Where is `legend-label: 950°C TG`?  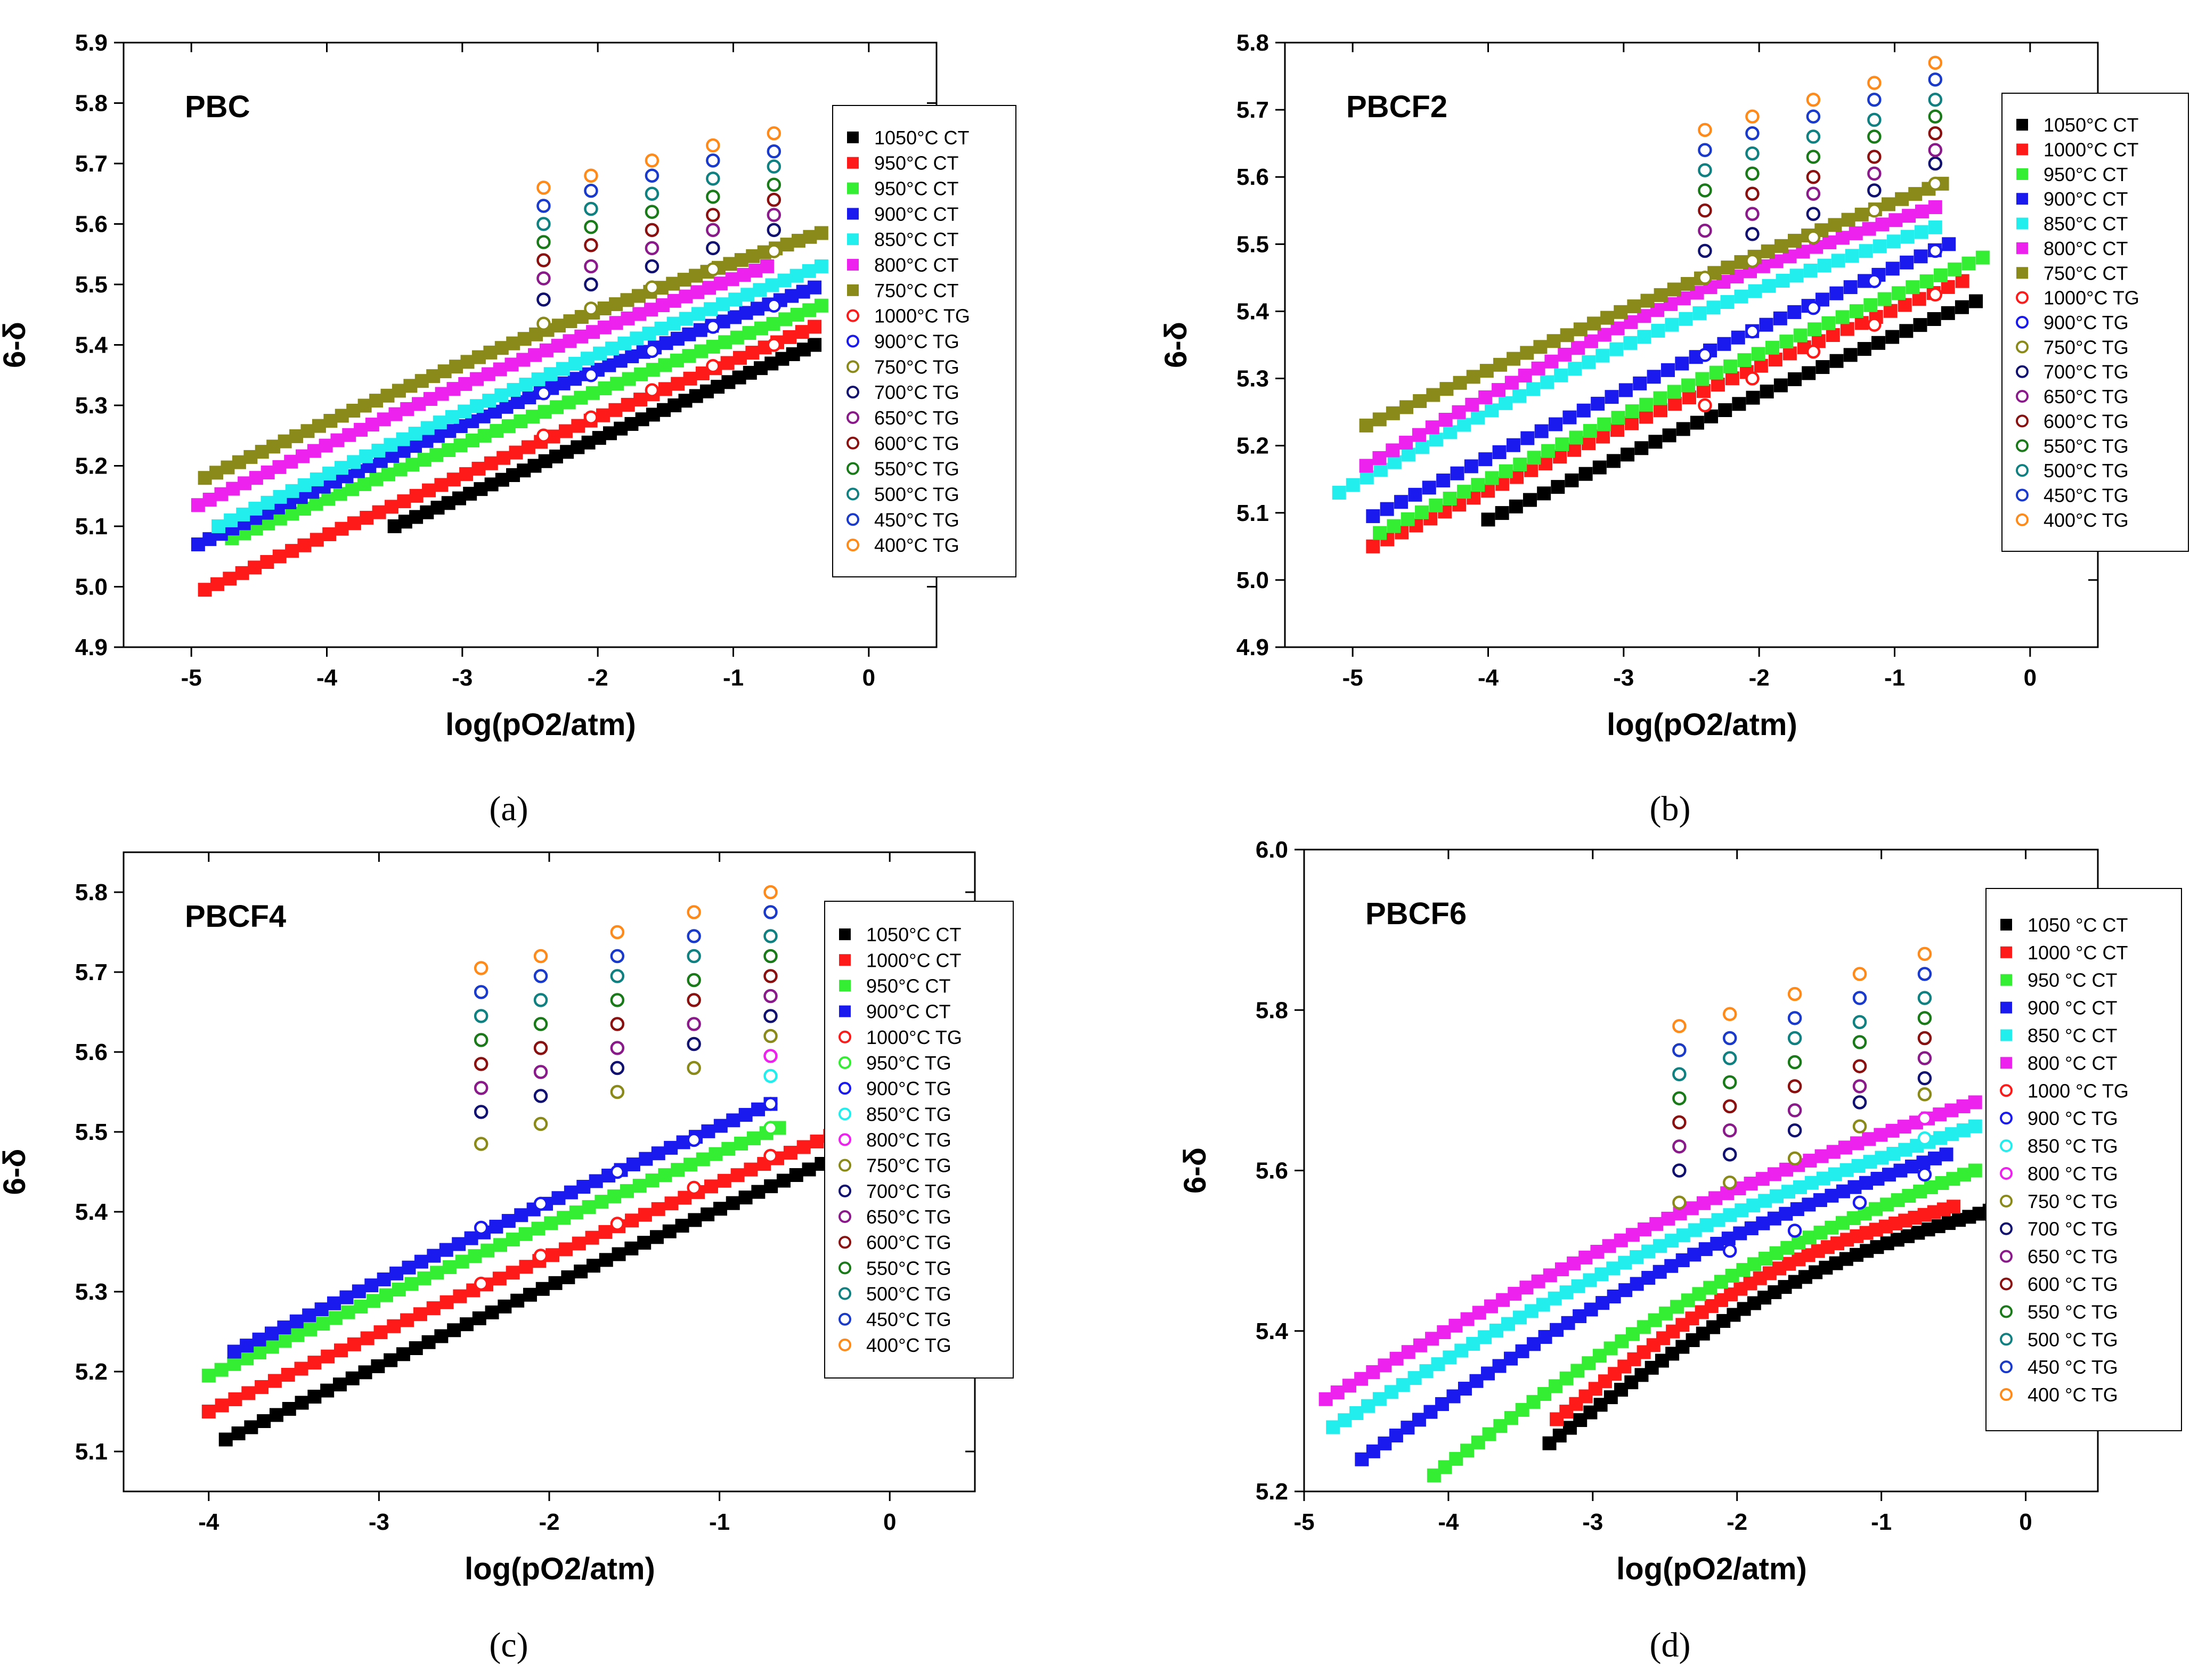
legend-label: 950°C TG is located at coordinates (908, 1063).